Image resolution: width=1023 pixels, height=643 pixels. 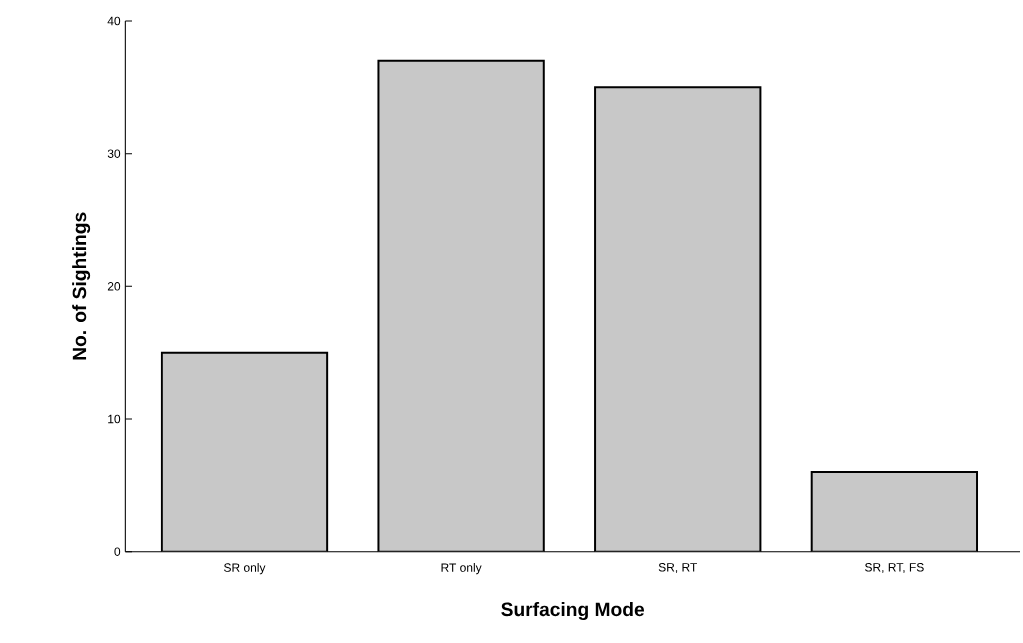 What do you see at coordinates (894, 568) in the screenshot?
I see `x-tick-label: SR, RT, FS` at bounding box center [894, 568].